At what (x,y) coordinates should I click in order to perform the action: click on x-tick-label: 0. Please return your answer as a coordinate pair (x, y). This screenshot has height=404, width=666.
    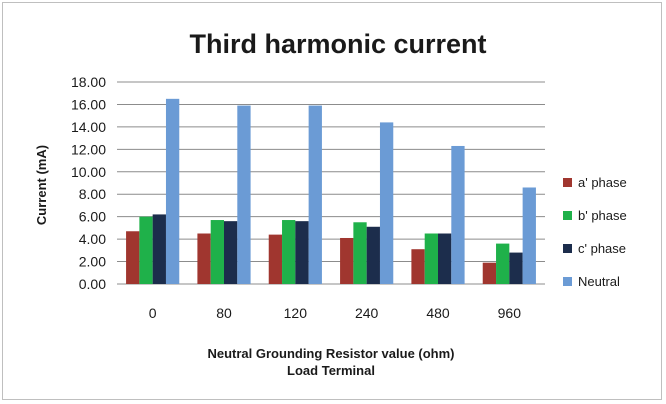
    Looking at the image, I should click on (153, 313).